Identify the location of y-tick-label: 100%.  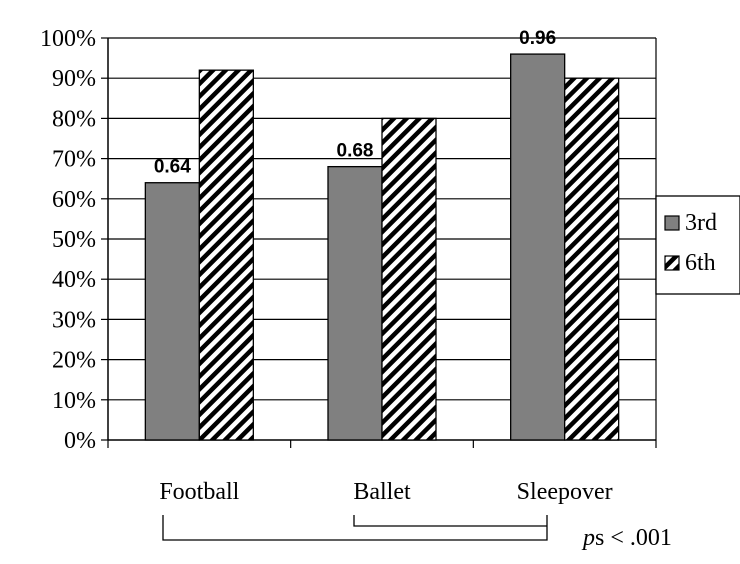
(68, 39).